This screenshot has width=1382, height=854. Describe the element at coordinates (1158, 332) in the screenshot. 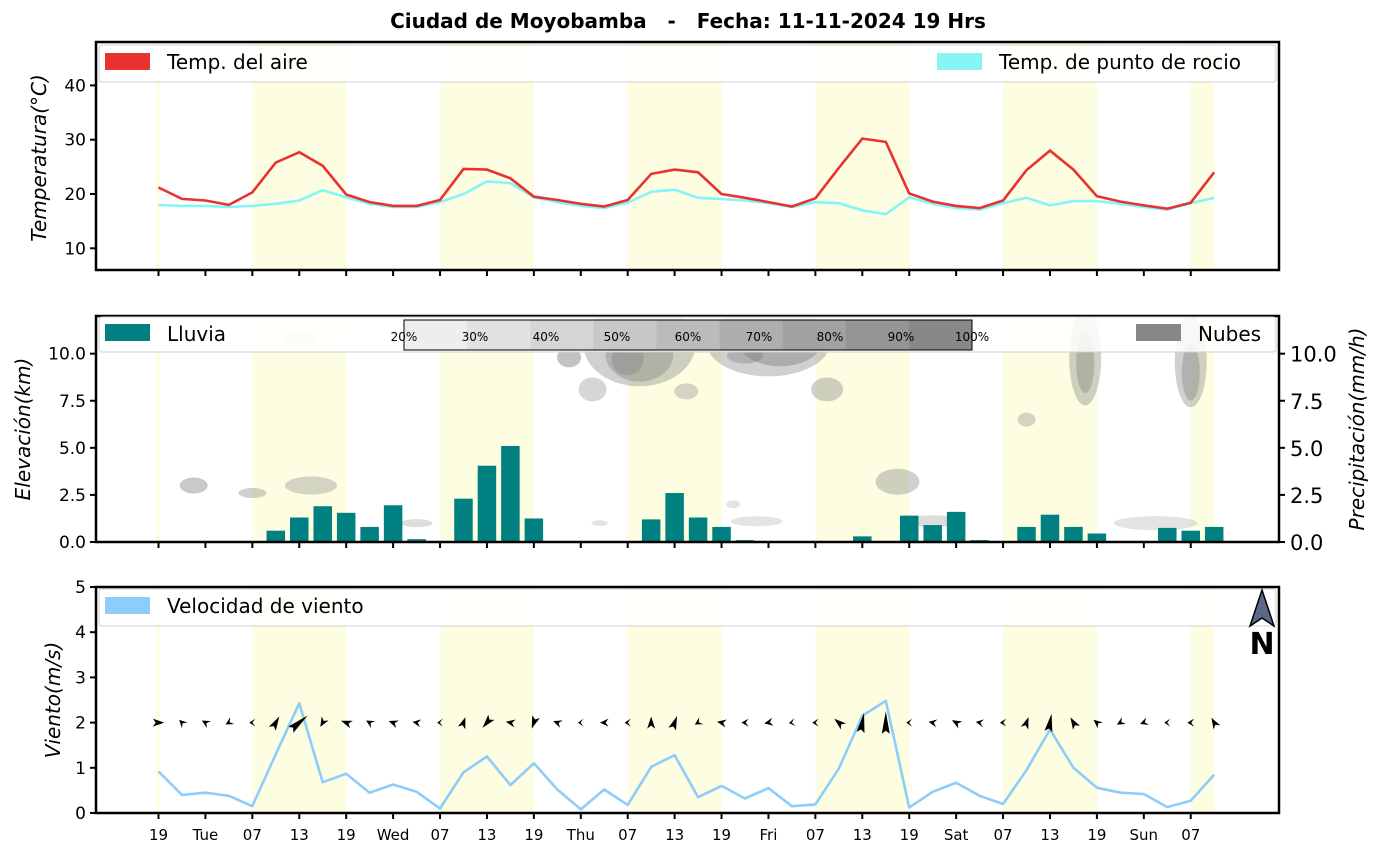

I see `clouds-legend-swatch` at that location.